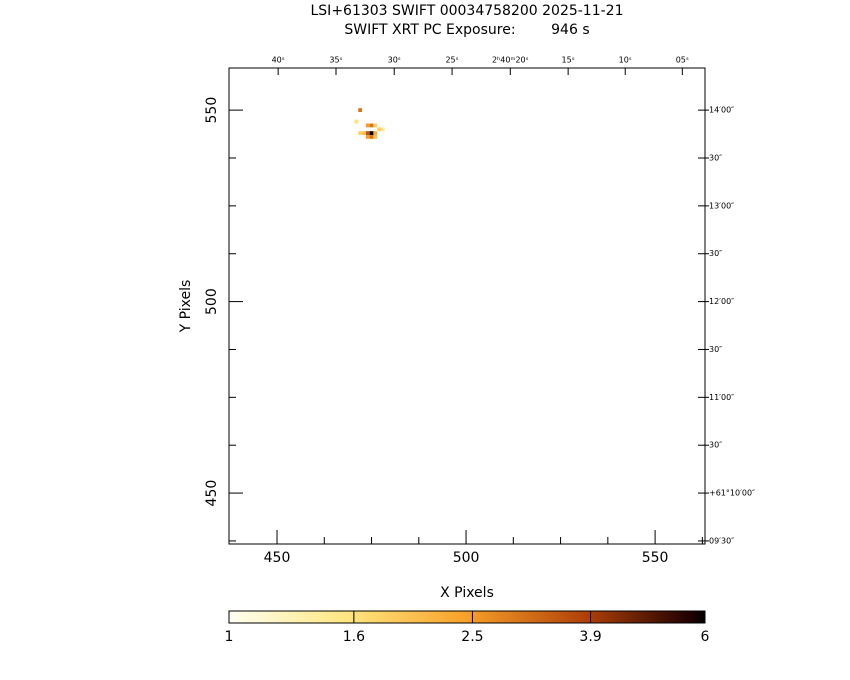 This screenshot has width=850, height=680. Describe the element at coordinates (451, 60) in the screenshot. I see `top-tick-label: 25ˢ` at that location.